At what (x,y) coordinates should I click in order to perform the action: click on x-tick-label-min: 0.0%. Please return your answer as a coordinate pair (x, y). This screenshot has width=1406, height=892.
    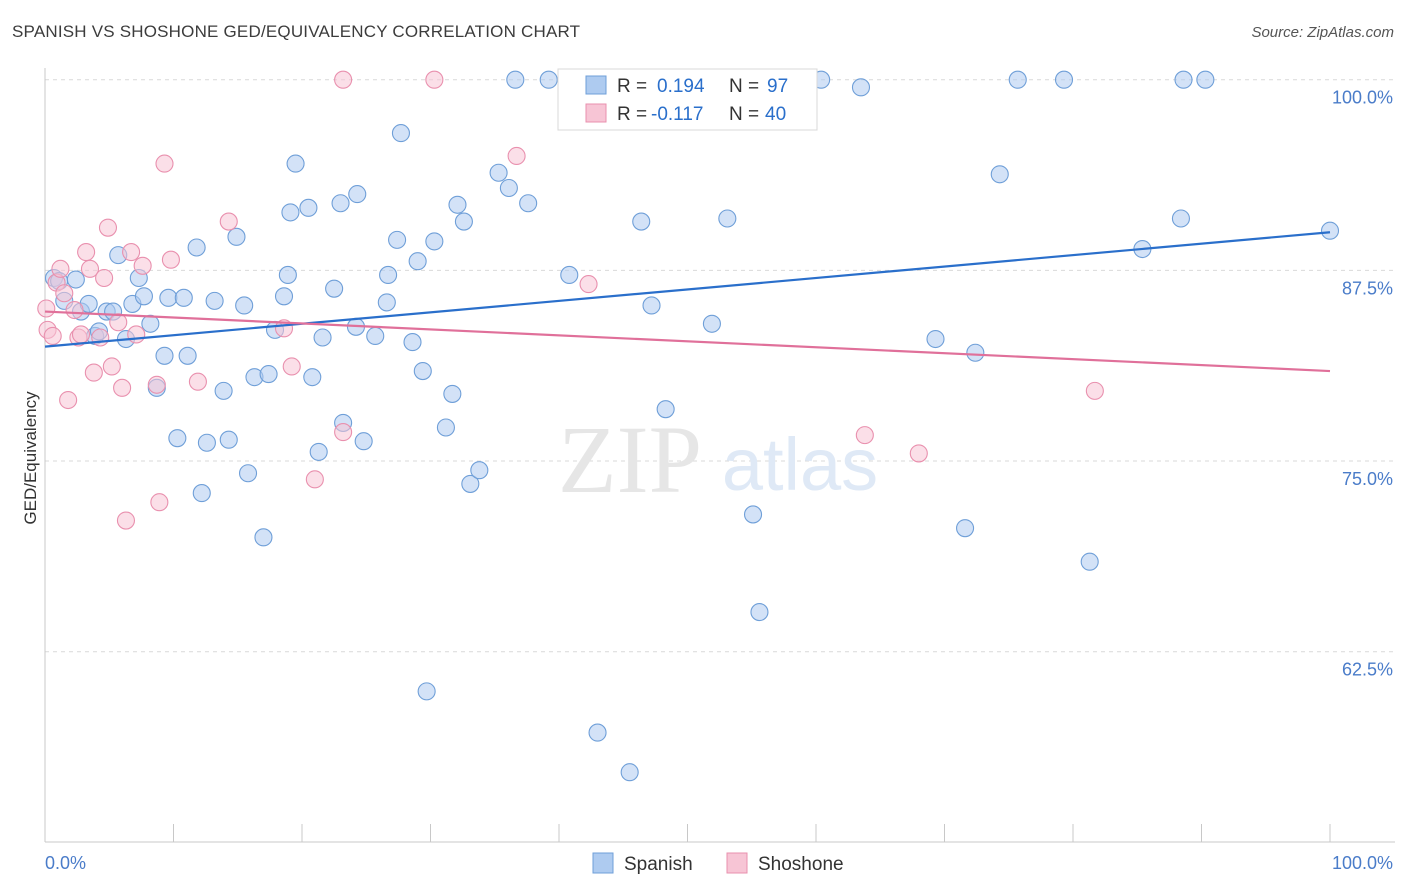
    Looking at the image, I should click on (65, 863).